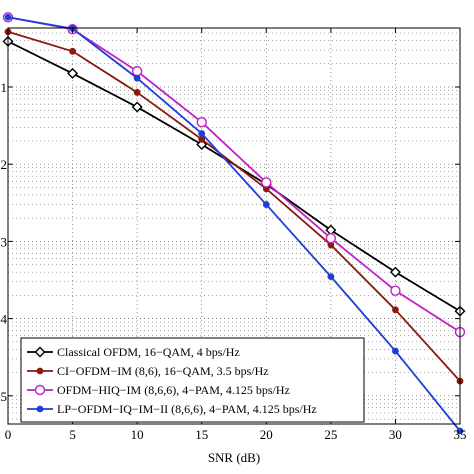 This screenshot has width=474, height=474. I want to click on legend-box, so click(192, 380).